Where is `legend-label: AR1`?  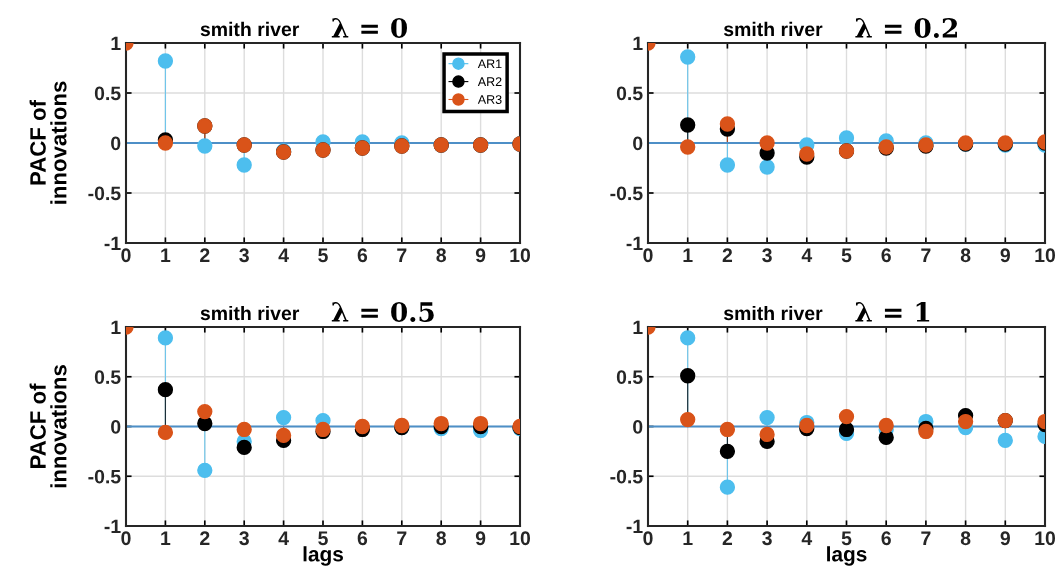 legend-label: AR1 is located at coordinates (489, 64).